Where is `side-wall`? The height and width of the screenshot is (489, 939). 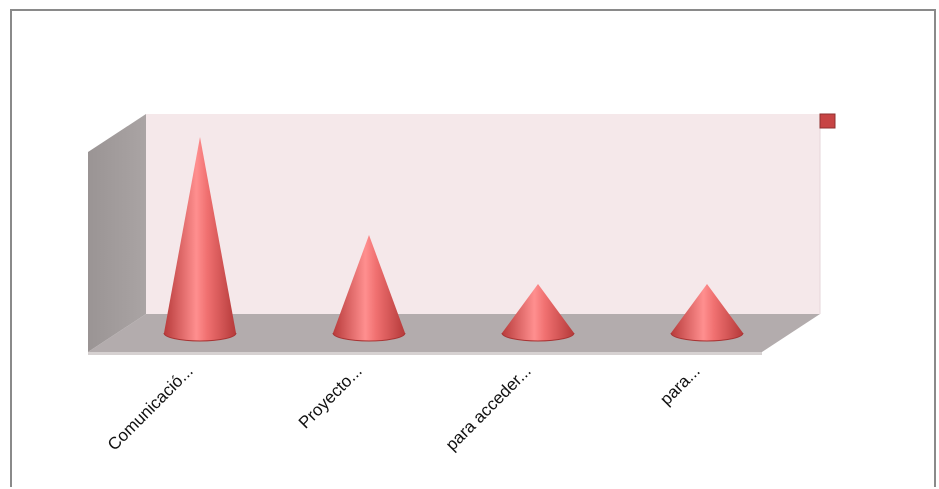 side-wall is located at coordinates (117, 233).